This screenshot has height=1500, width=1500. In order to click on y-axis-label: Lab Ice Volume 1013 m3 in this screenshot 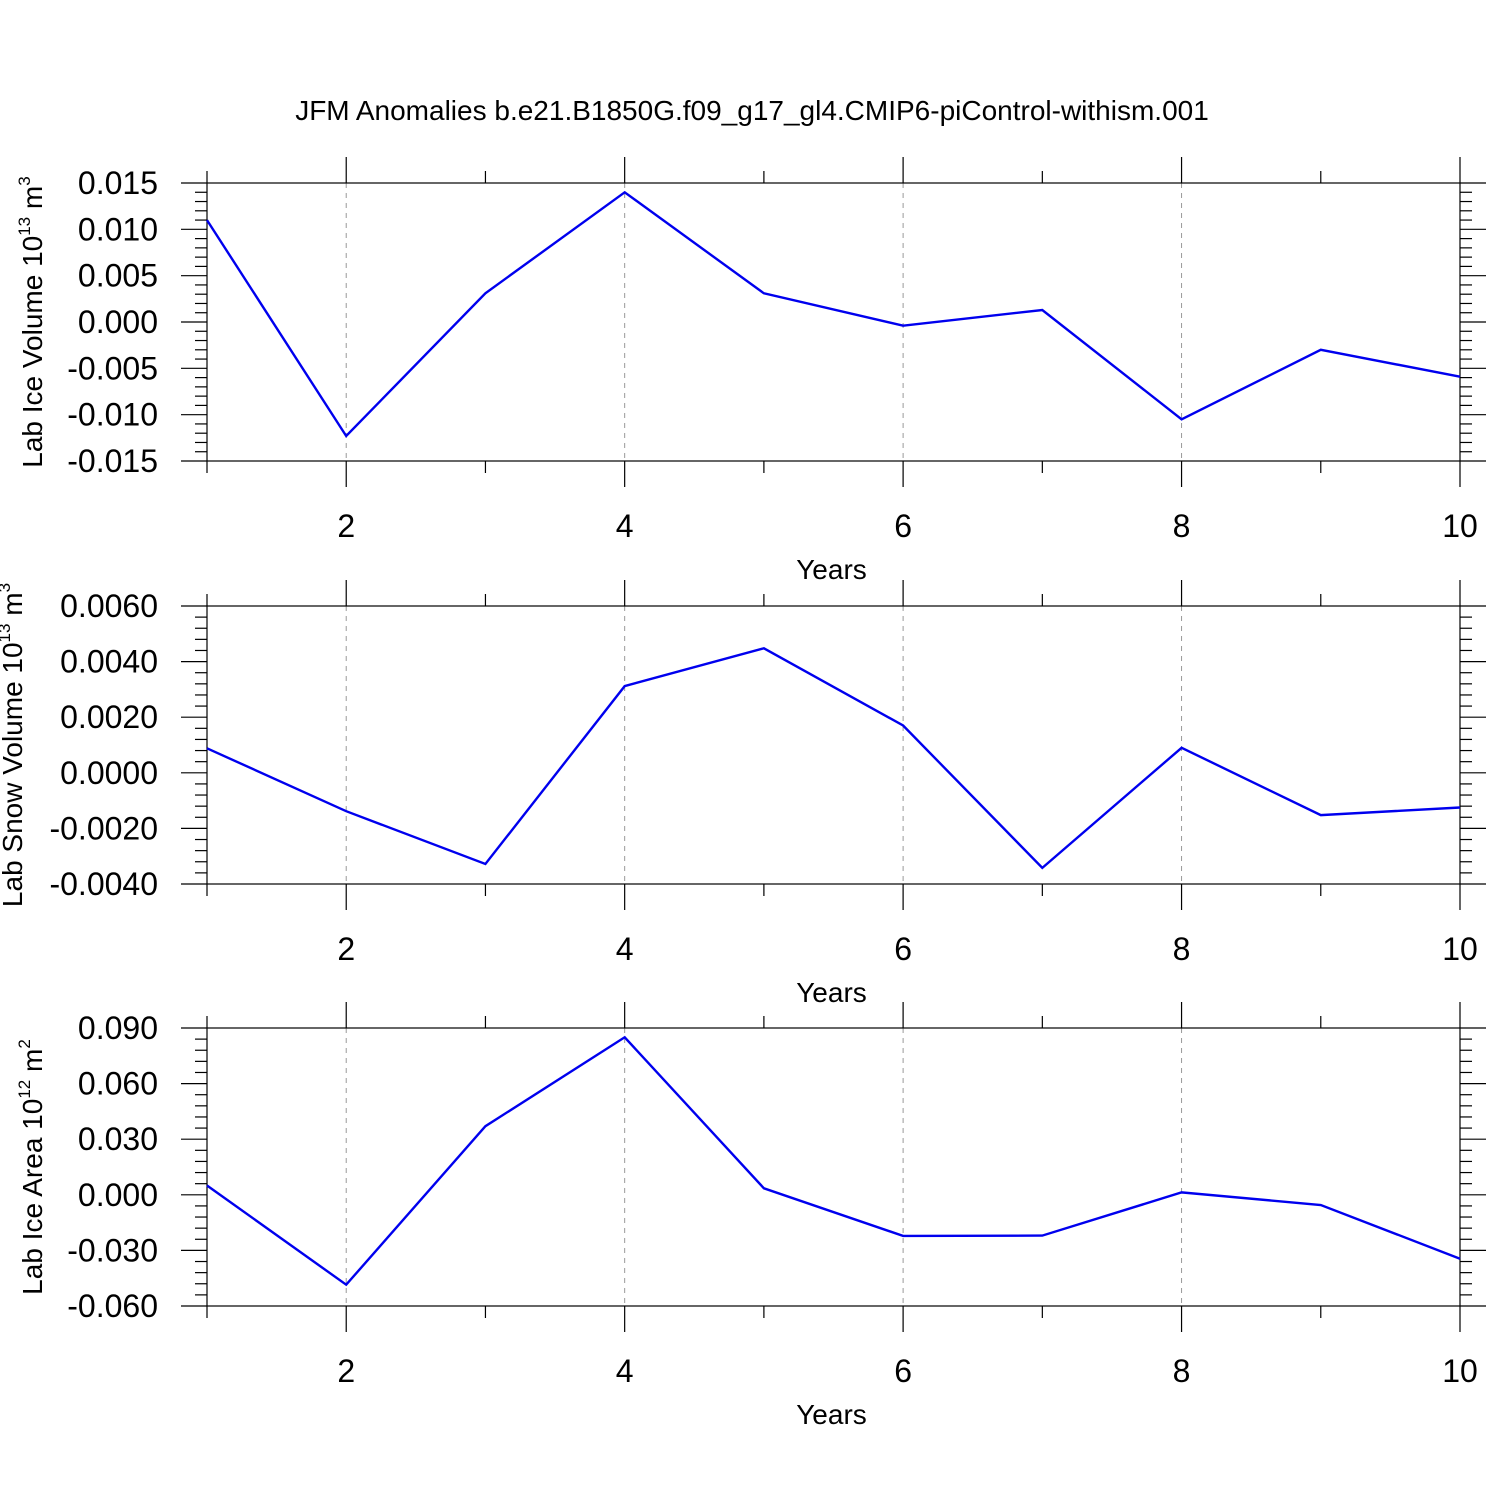, I will do `click(31, 321)`.